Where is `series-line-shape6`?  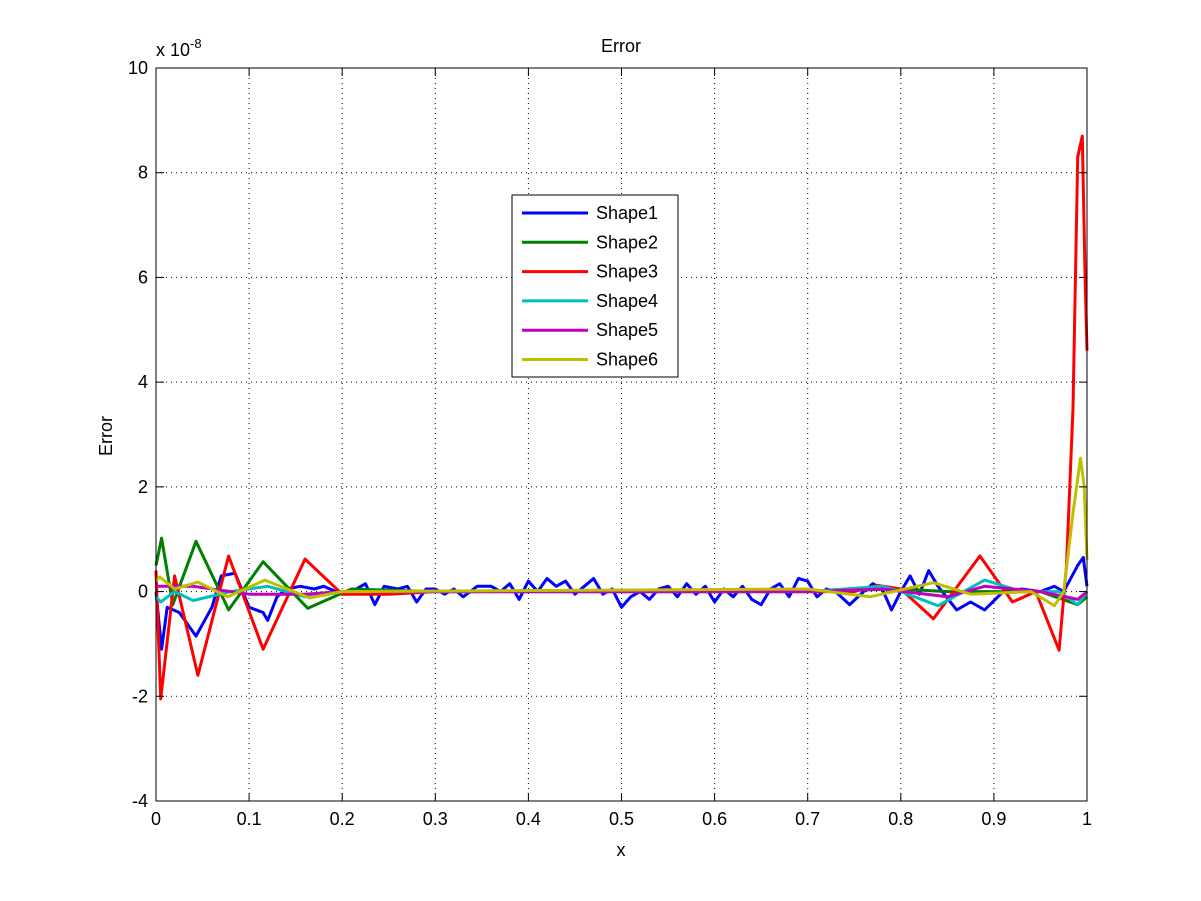 series-line-shape6 is located at coordinates (621, 532).